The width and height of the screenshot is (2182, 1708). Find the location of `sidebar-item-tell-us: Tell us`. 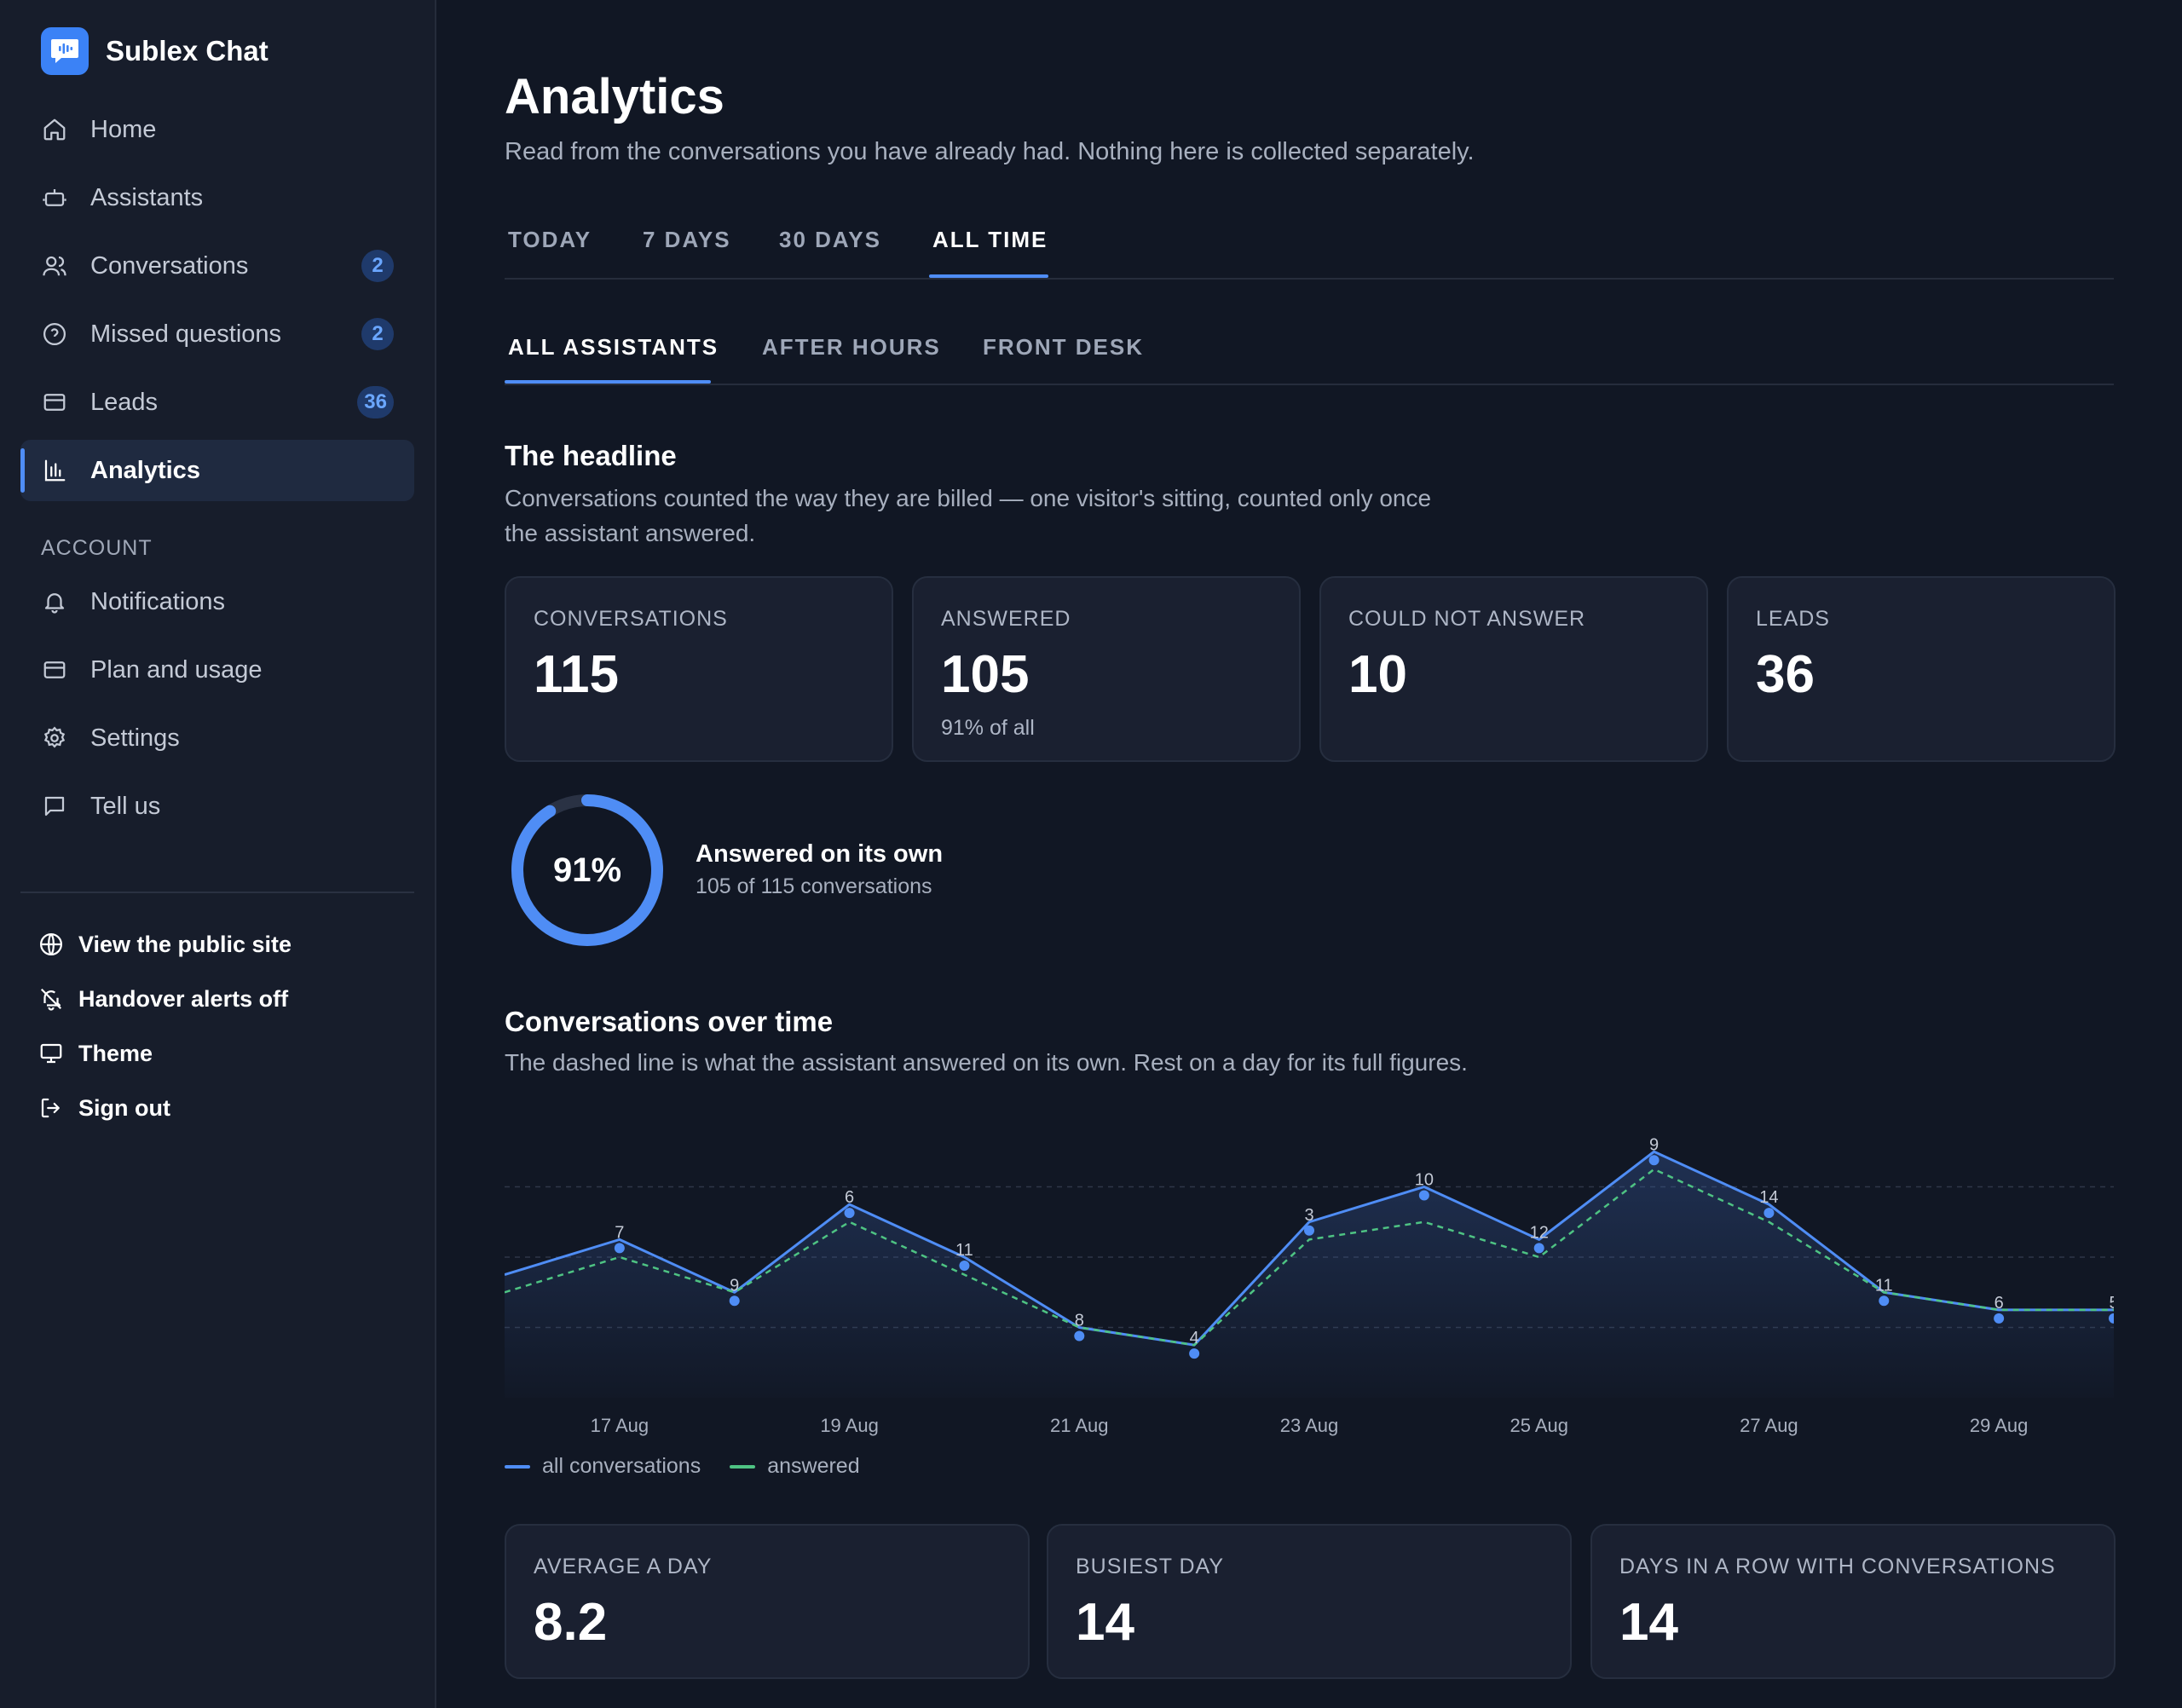

sidebar-item-tell-us: Tell us is located at coordinates (217, 806).